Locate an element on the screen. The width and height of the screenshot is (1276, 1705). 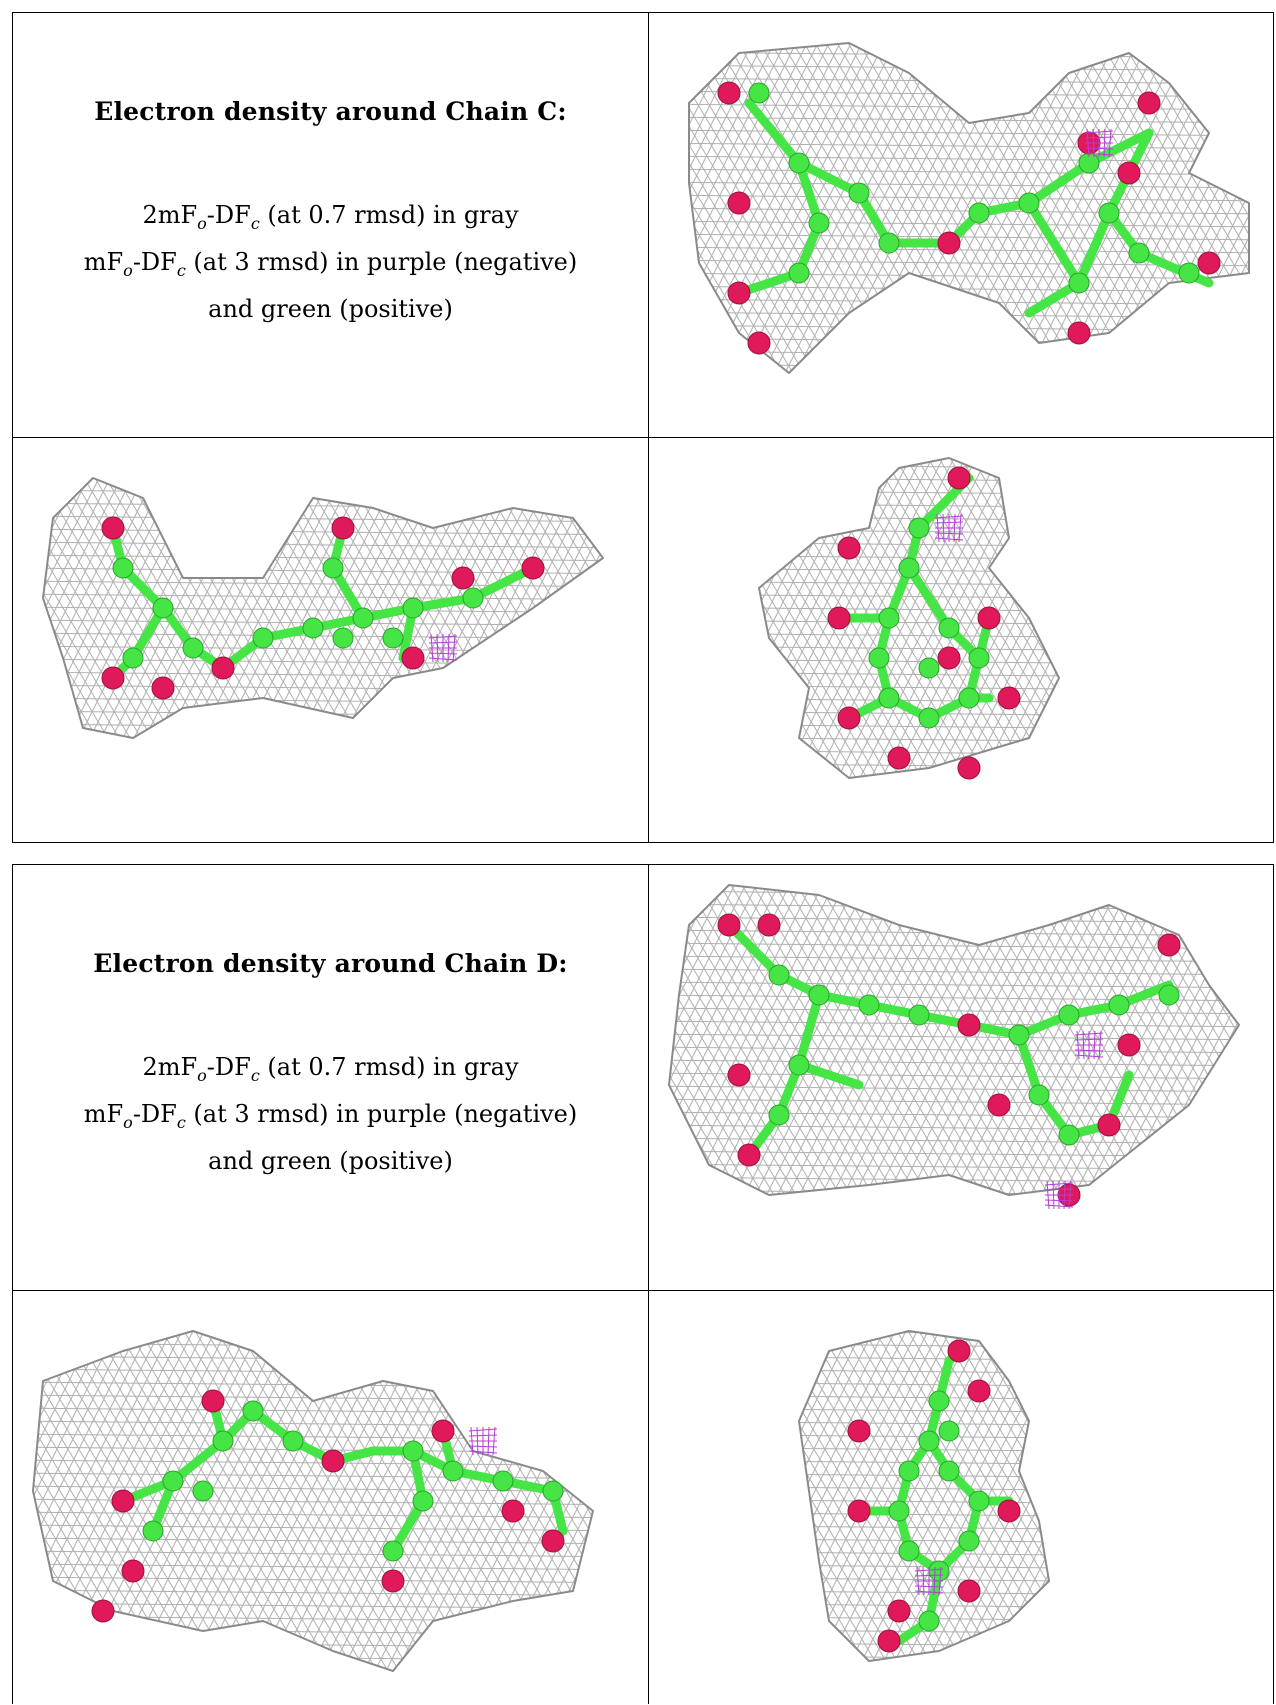
density-image-d-bottom-left is located at coordinates (330, 1498).